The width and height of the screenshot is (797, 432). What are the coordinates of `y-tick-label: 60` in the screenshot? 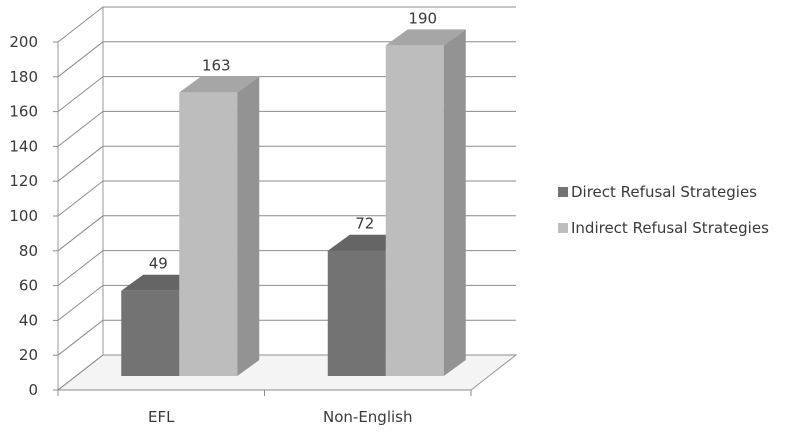 It's located at (28, 286).